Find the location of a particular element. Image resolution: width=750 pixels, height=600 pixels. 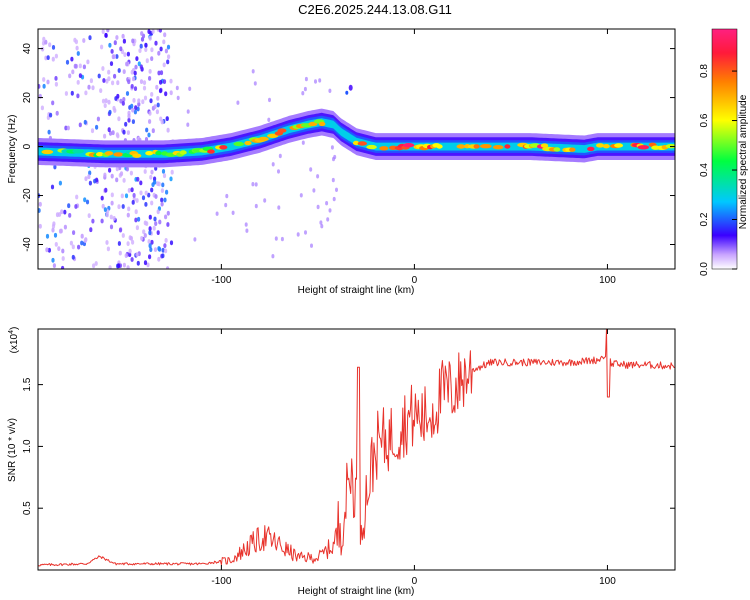

snr-y-scale-exp: 4 is located at coordinates (11, 332).